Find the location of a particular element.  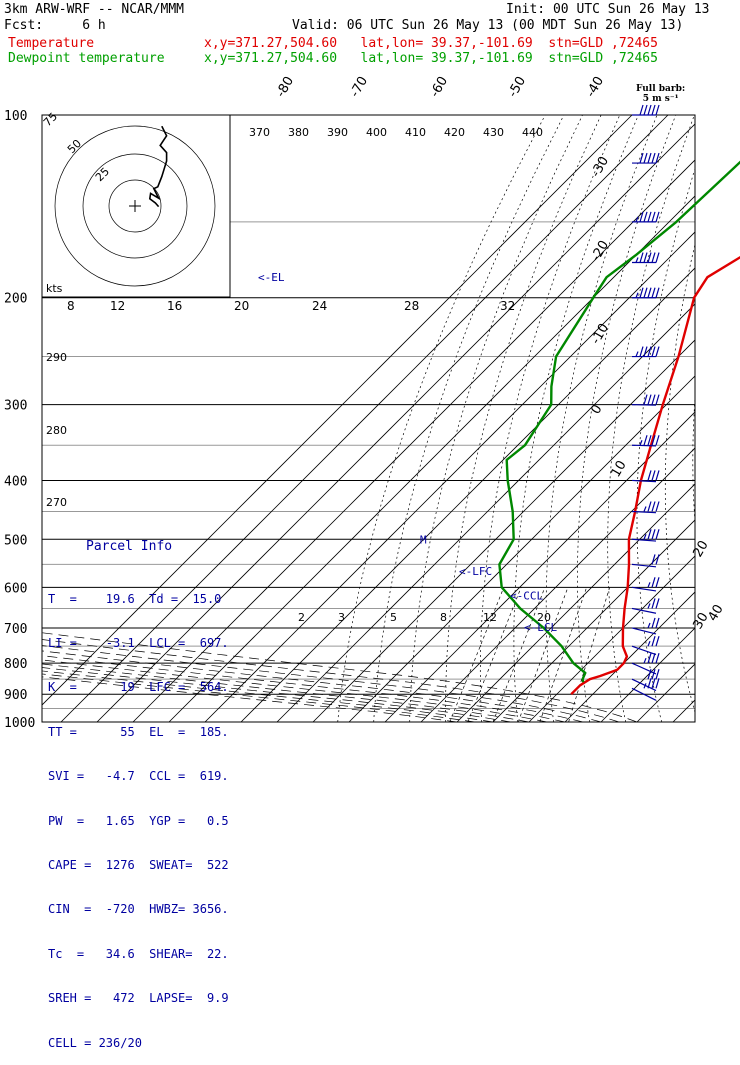

isotherm-label: -50 is located at coordinates (517, 87).